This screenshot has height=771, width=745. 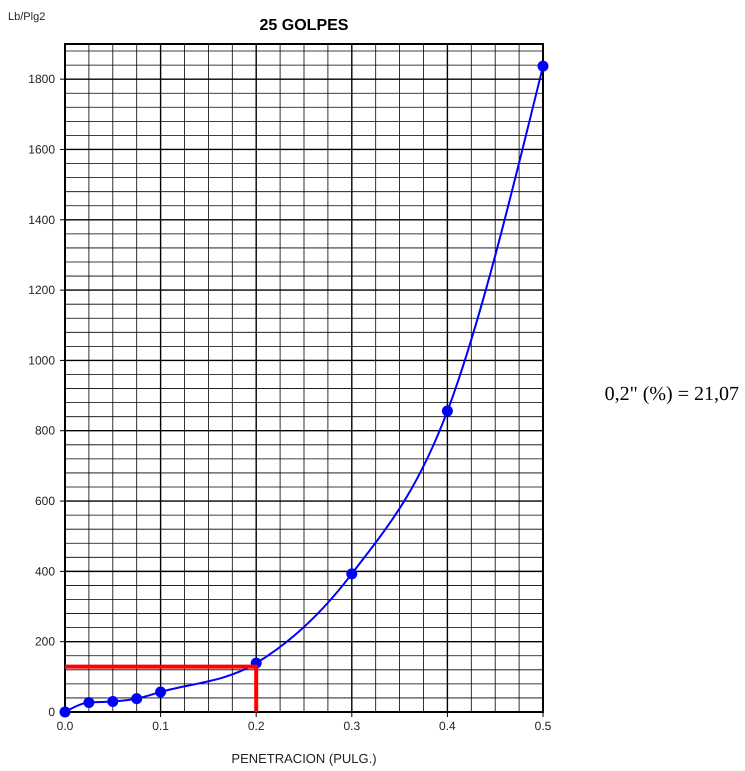 What do you see at coordinates (256, 726) in the screenshot?
I see `x-tick-label: 0.2` at bounding box center [256, 726].